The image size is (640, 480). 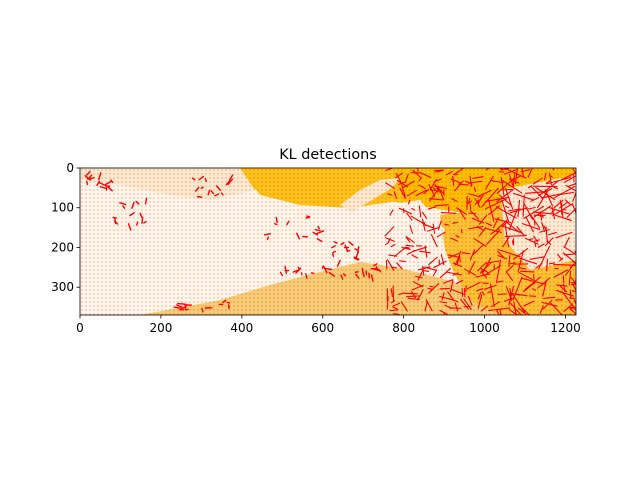 I want to click on y-tick-label: 0, so click(x=70, y=168).